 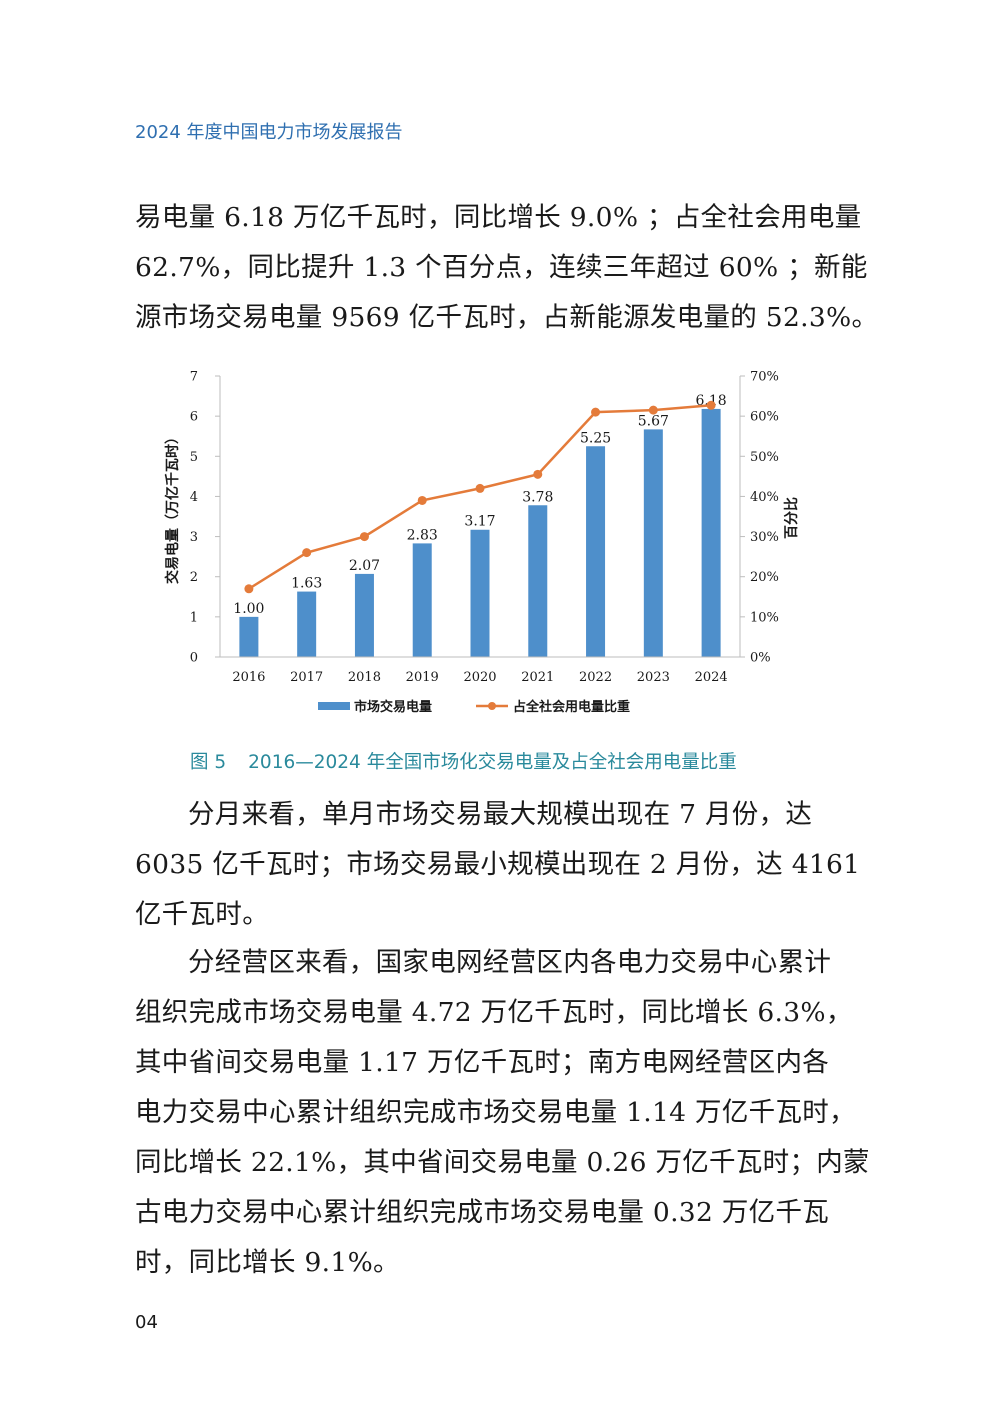 What do you see at coordinates (507, 317) in the screenshot?
I see `paragraph-line: 源市场交易电量 9569 亿千瓦时，占新能源发电量的 52.3%。` at bounding box center [507, 317].